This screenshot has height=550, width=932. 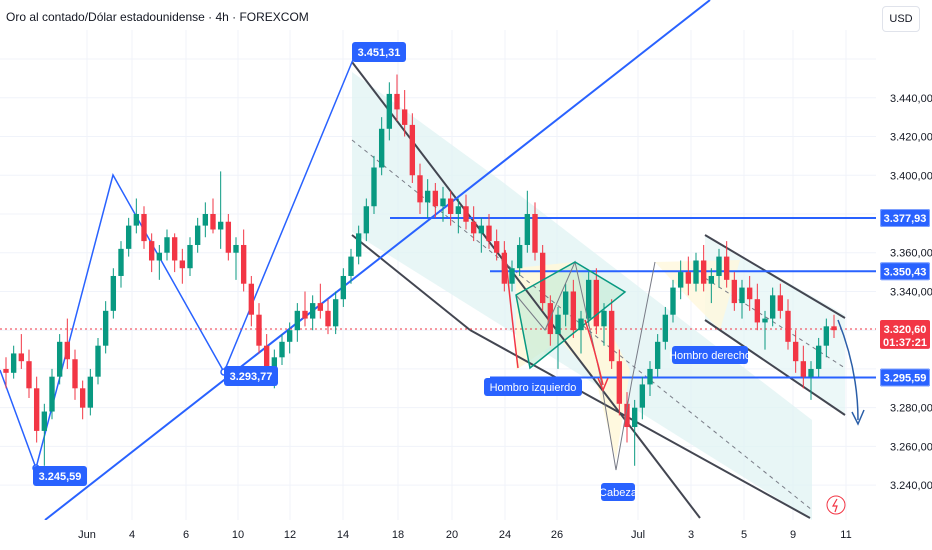 What do you see at coordinates (438, 535) in the screenshot?
I see `time-axis: Jun 4 6 10 12 14 18 20 24 26 Jul 3 5 9 11` at bounding box center [438, 535].